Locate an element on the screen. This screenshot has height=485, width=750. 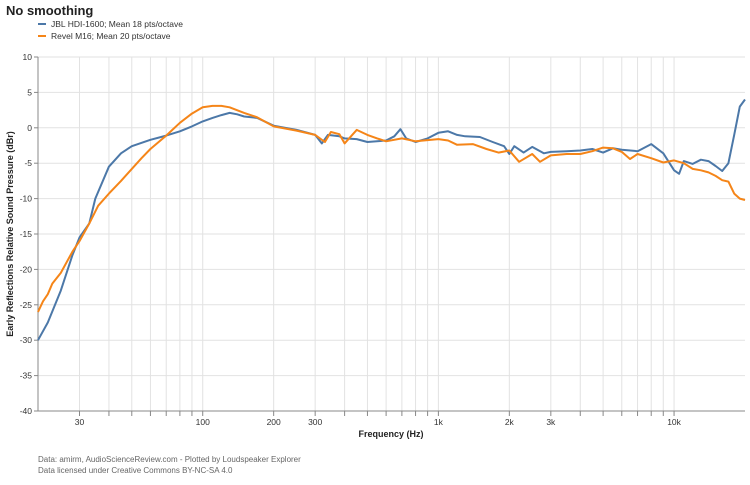
y-tick-label: 0 is located at coordinates (29, 128).